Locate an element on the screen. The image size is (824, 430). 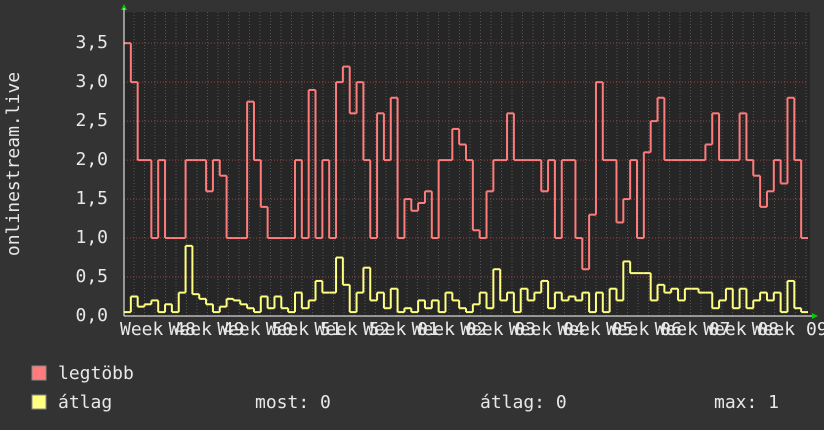
series-line is located at coordinates (466, 279).